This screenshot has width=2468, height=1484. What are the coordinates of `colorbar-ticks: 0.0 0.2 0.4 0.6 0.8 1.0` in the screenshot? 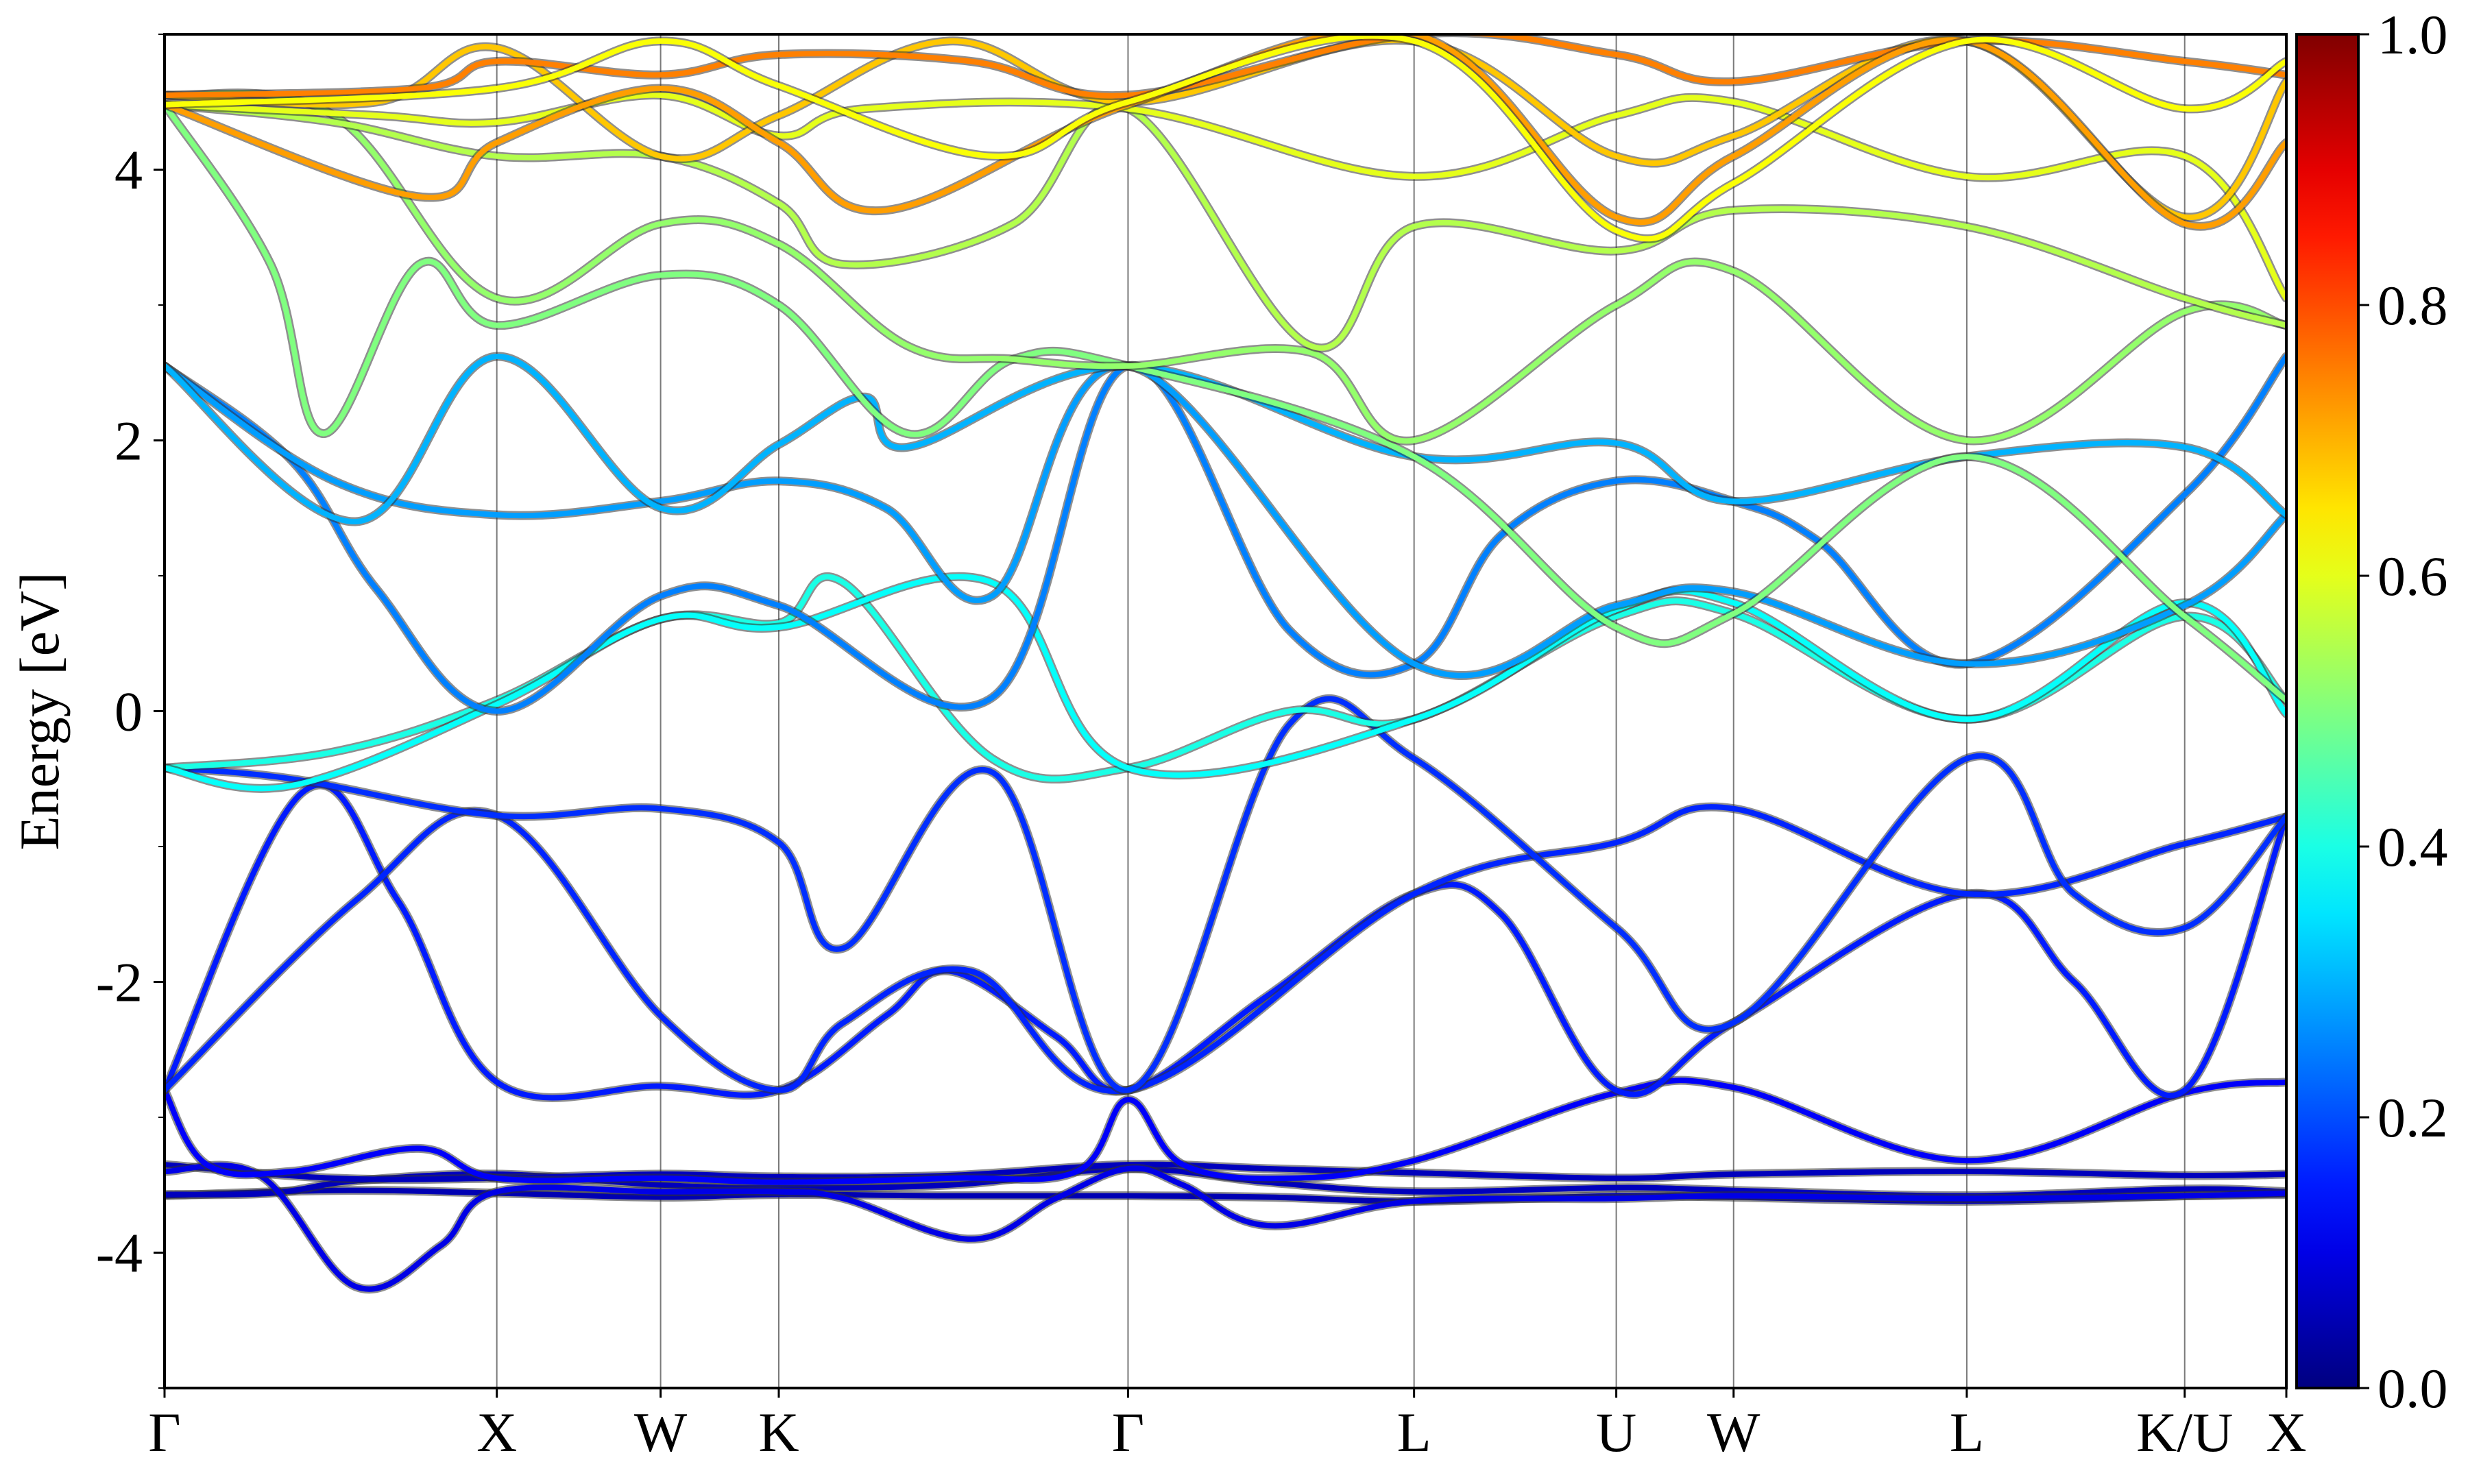 It's located at (2403, 712).